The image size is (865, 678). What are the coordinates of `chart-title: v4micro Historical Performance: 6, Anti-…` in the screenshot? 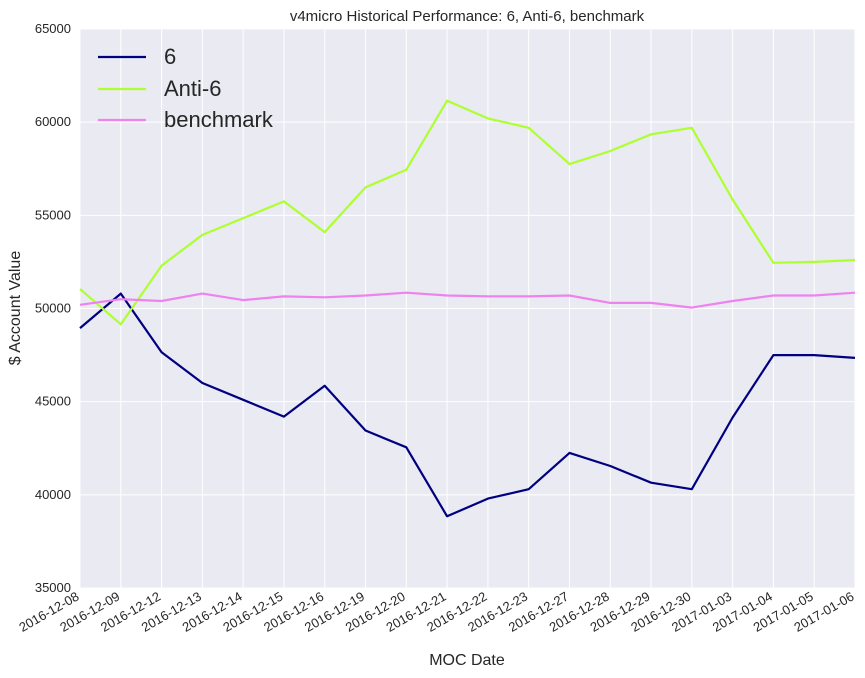 It's located at (467, 16).